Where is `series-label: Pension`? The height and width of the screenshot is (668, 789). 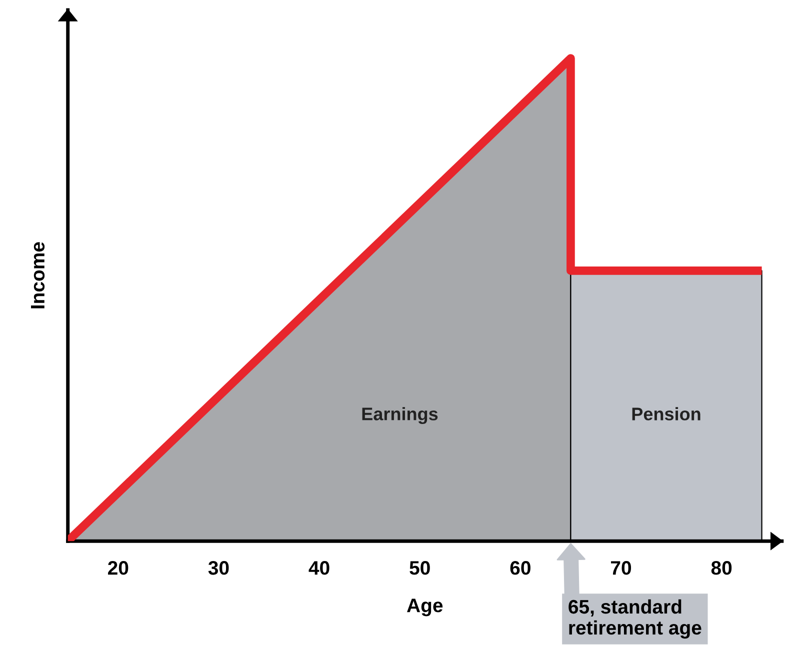
series-label: Pension is located at coordinates (666, 413).